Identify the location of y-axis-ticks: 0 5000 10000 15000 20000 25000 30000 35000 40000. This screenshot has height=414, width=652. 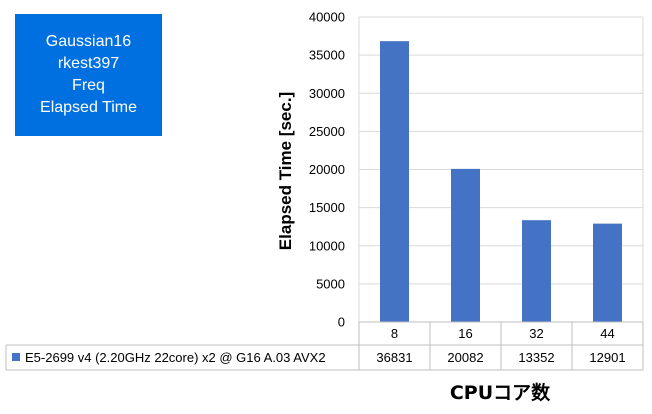
(327, 170).